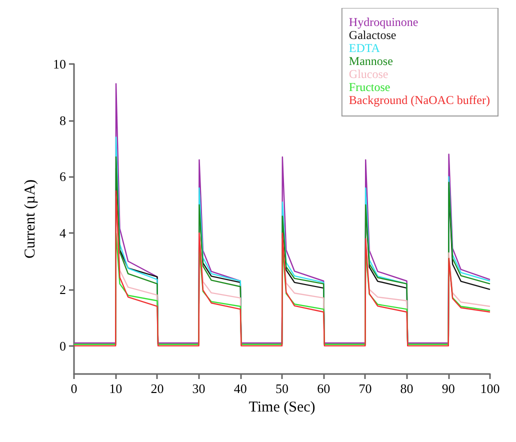 Image resolution: width=516 pixels, height=442 pixels. Describe the element at coordinates (63, 289) in the screenshot. I see `y-tick-label: 2` at that location.